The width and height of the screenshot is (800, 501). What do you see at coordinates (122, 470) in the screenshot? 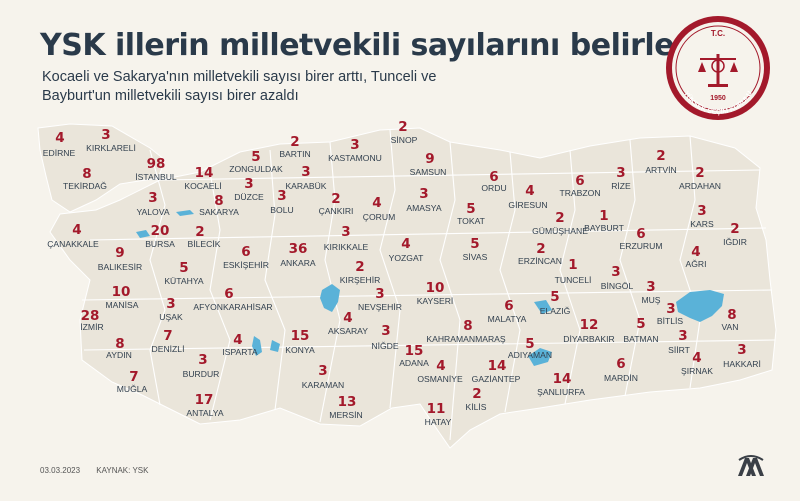
I see `footer-source: KAYNAK: YSK` at bounding box center [122, 470].